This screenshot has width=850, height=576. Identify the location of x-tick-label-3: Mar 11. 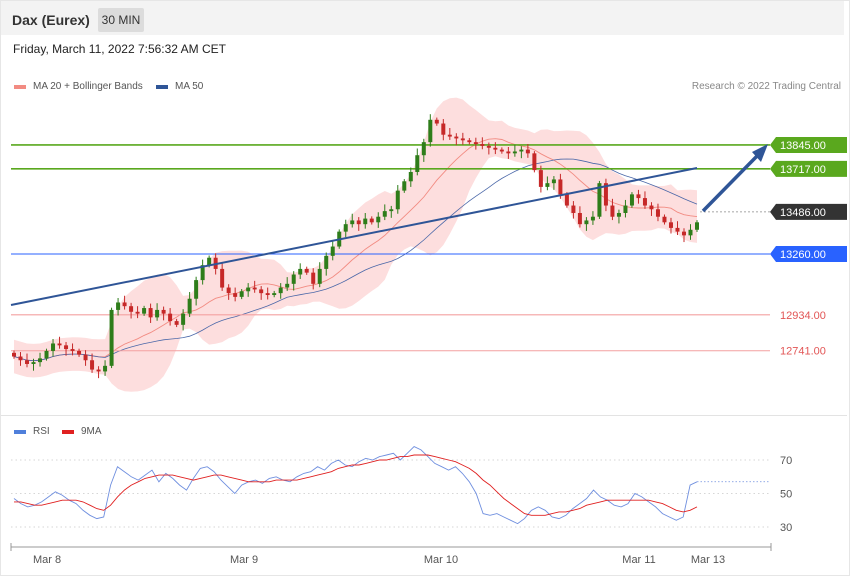
(638, 560).